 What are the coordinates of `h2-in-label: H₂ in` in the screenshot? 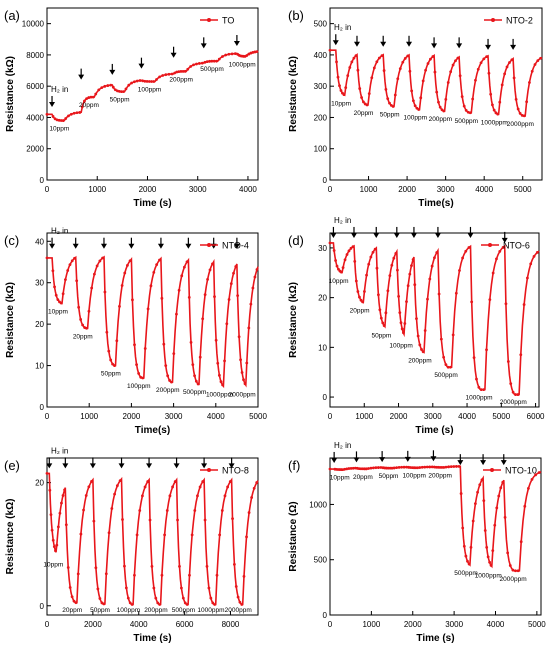 It's located at (59, 231).